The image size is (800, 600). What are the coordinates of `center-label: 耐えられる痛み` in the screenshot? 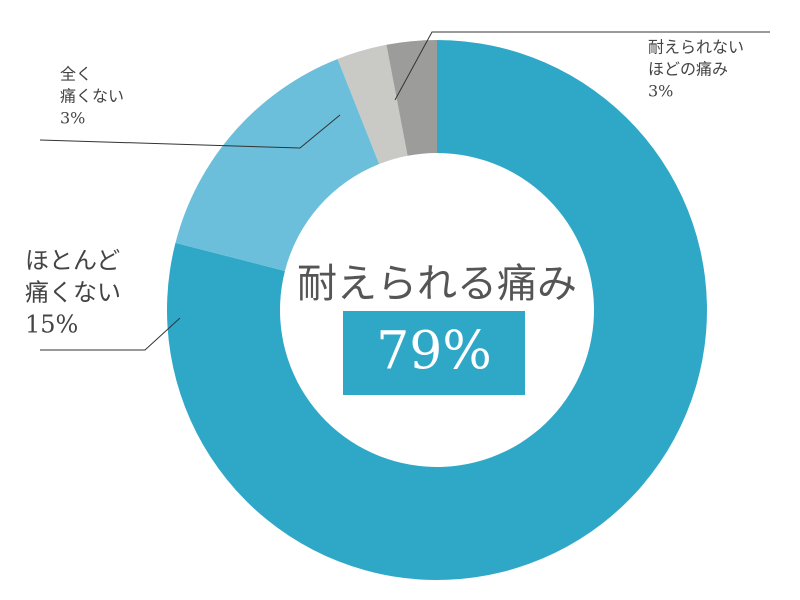 It's located at (437, 284).